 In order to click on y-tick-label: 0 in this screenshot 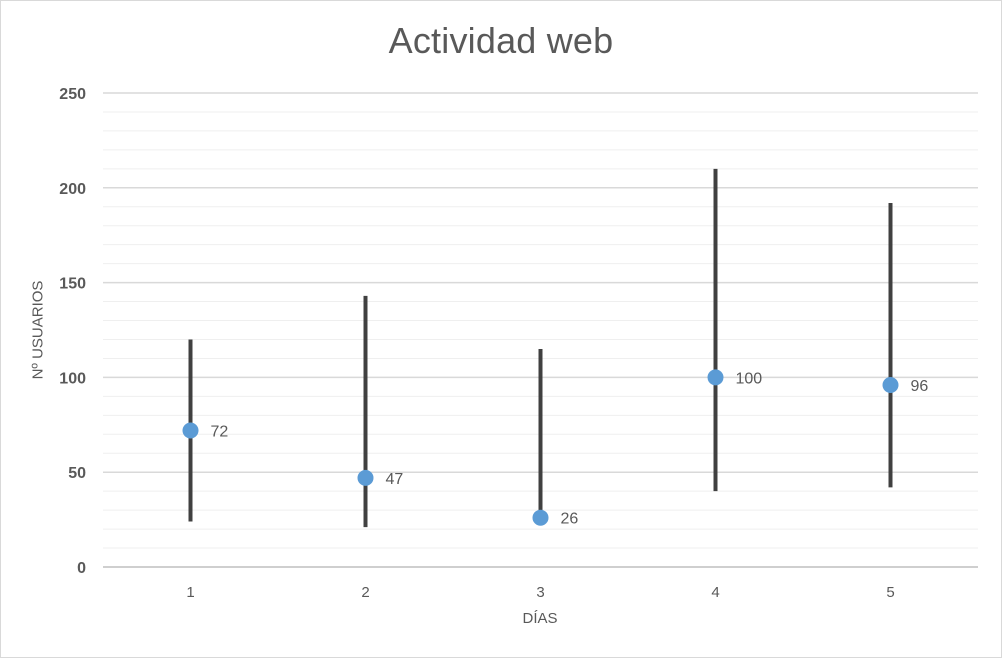, I will do `click(81, 568)`.